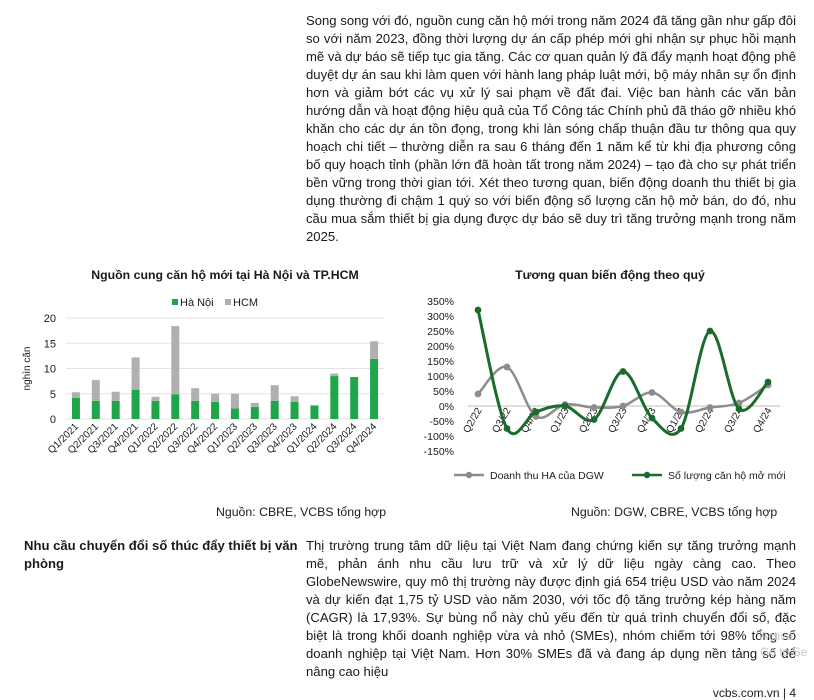  I want to click on chart2-y-tick: 100%, so click(440, 377).